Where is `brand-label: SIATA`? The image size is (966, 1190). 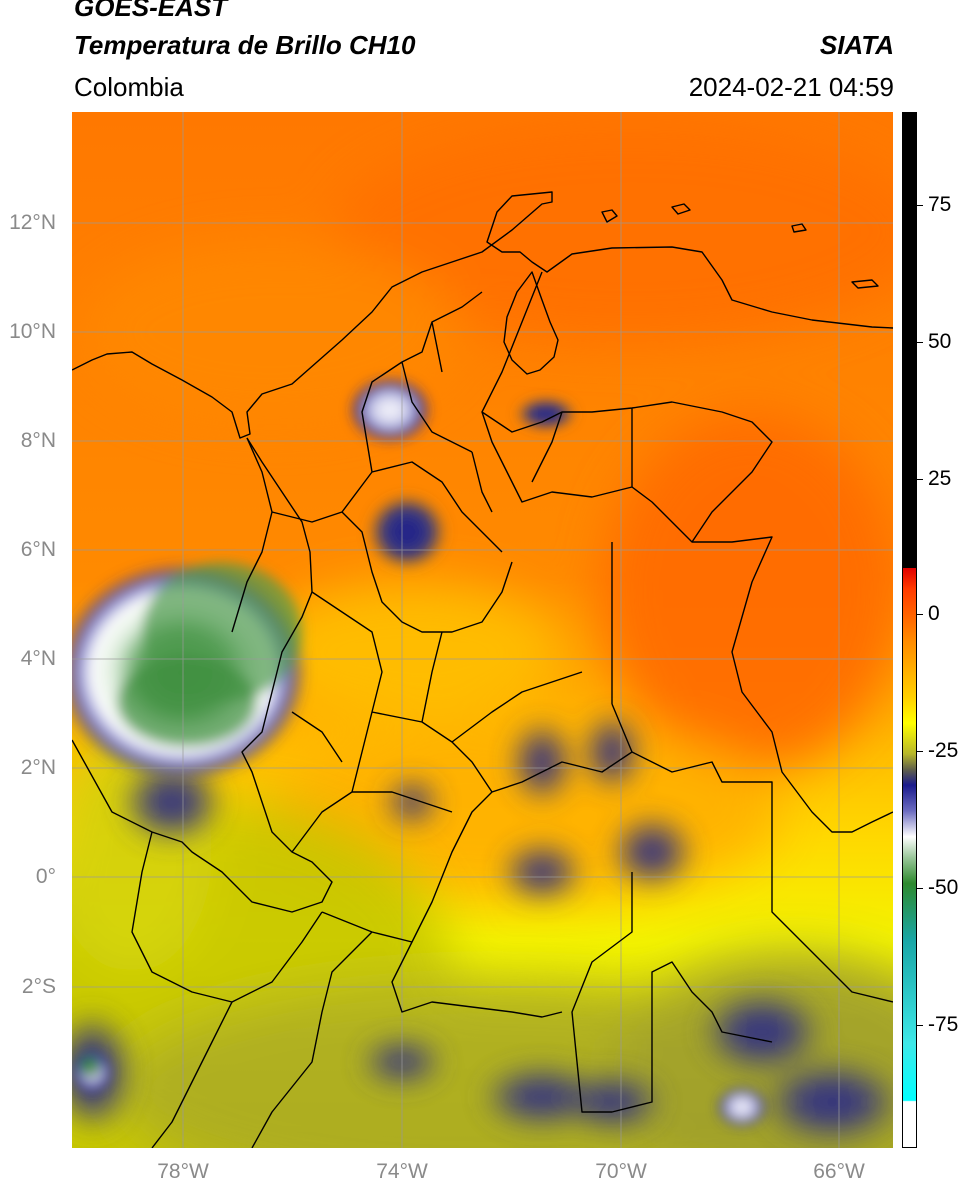 brand-label: SIATA is located at coordinates (856, 45).